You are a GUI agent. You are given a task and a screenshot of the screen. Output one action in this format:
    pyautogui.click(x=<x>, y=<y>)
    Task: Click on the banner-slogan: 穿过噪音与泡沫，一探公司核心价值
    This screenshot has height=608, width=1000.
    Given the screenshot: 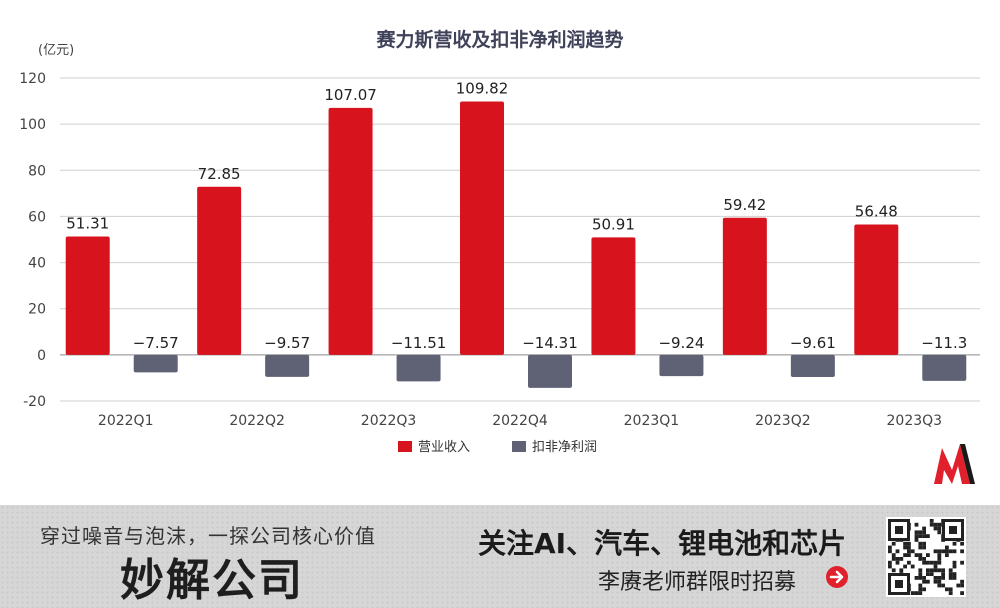 What is the action you would take?
    pyautogui.click(x=208, y=536)
    